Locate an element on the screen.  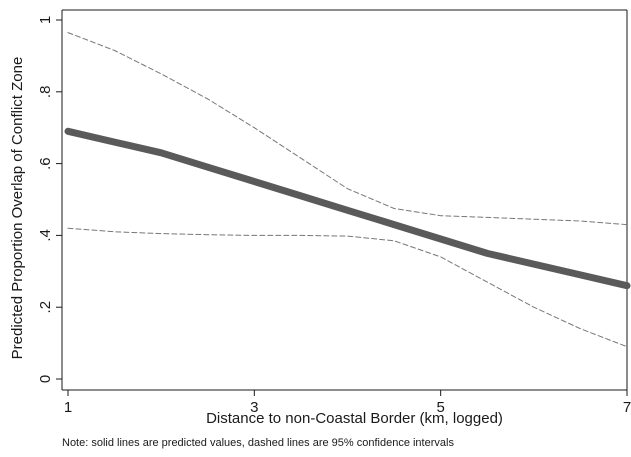
y-axis: 0 .2 .4 .6 .8 1 is located at coordinates (49, 199).